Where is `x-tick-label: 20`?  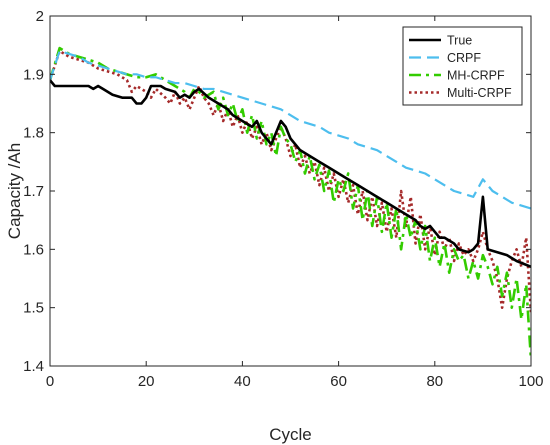 x-tick-label: 20 is located at coordinates (146, 381).